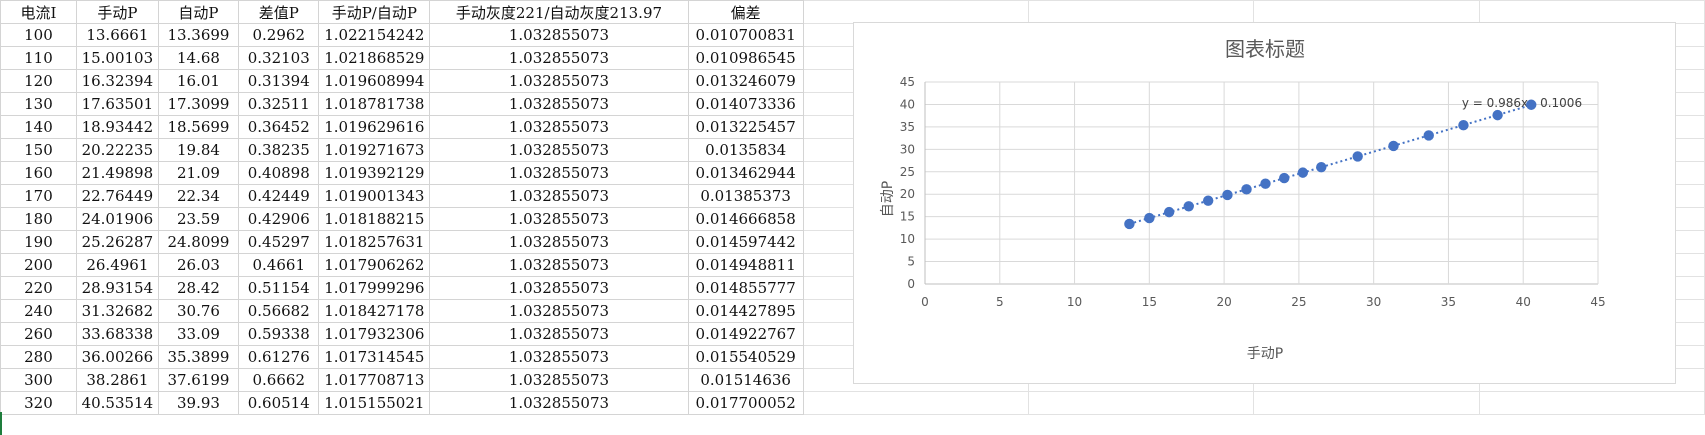  I want to click on header-row: 电流I 手动P 自动P 差值P 手动P/自动P 手动灰度221/自动灰度213.97 偏差, so click(852, 12).